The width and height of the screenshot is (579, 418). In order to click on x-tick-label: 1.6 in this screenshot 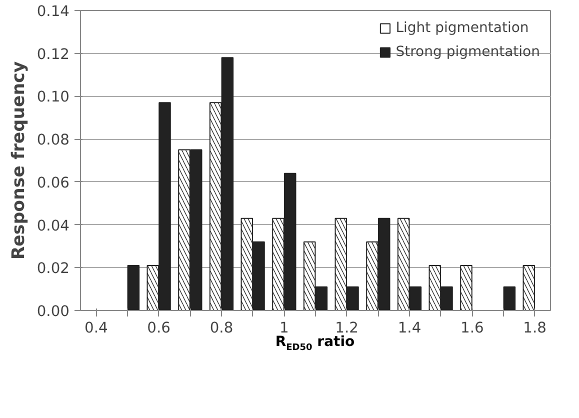, I will do `click(472, 328)`.